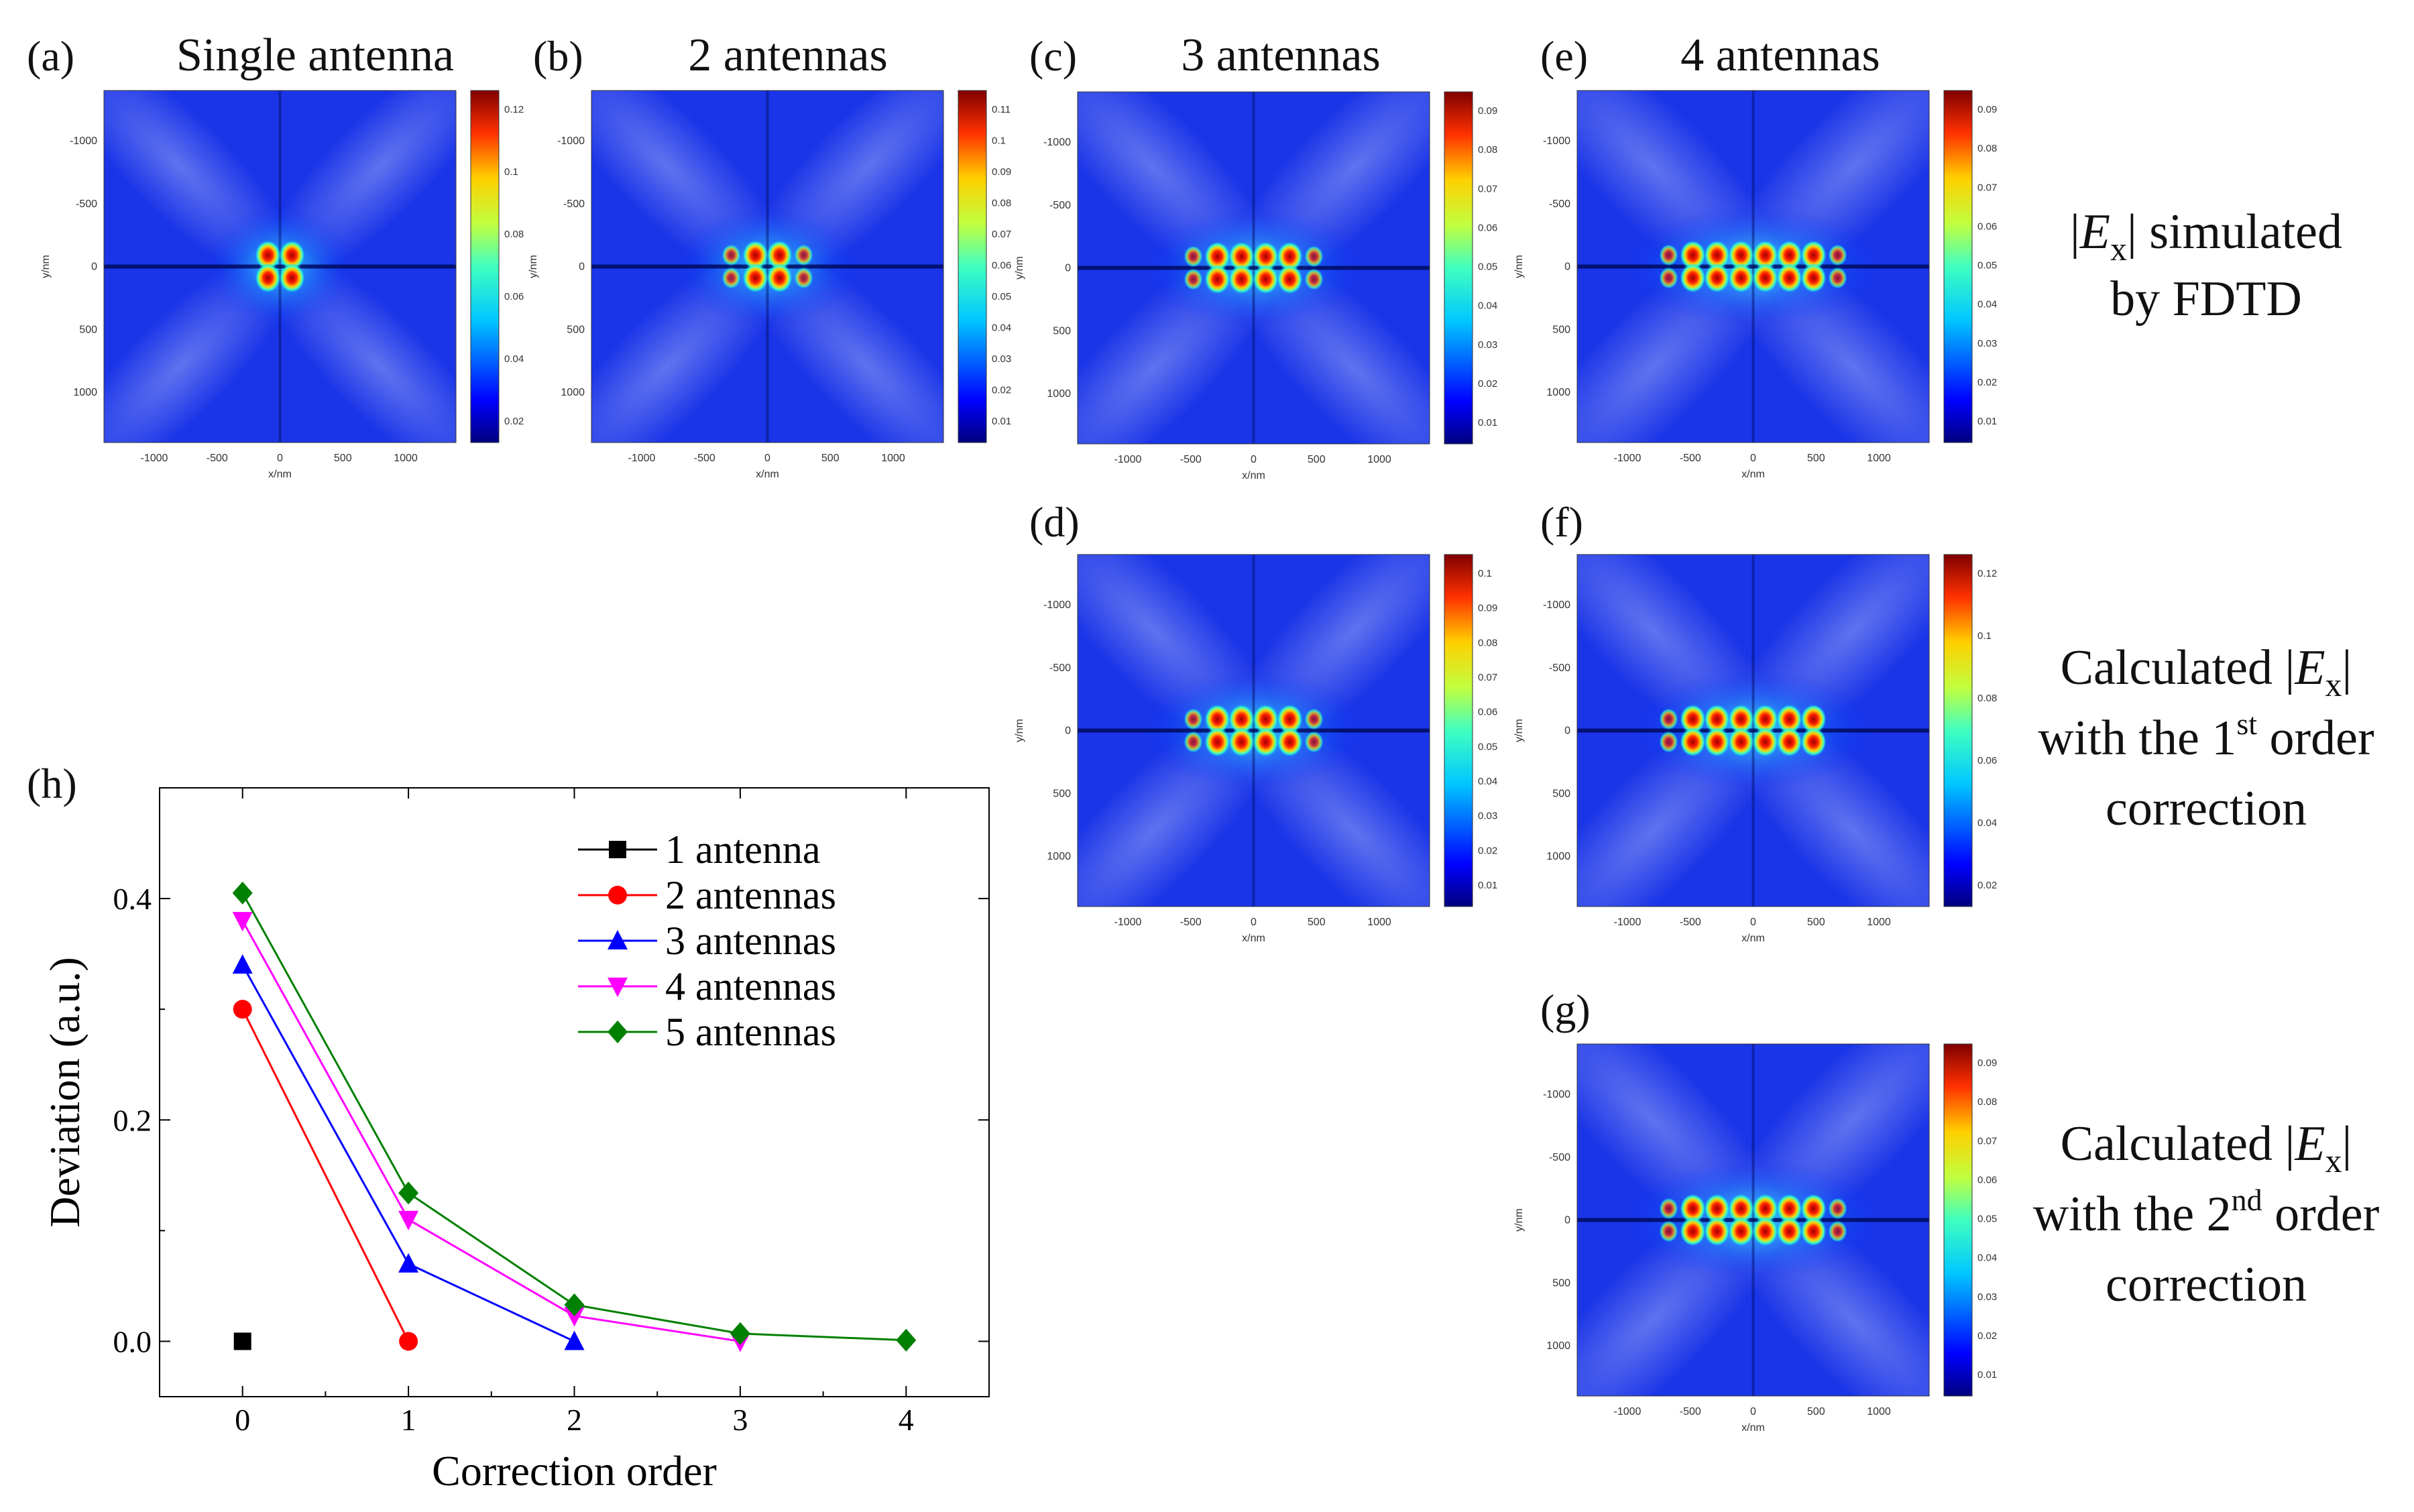  I want to click on heatmap-f, so click(1753, 731).